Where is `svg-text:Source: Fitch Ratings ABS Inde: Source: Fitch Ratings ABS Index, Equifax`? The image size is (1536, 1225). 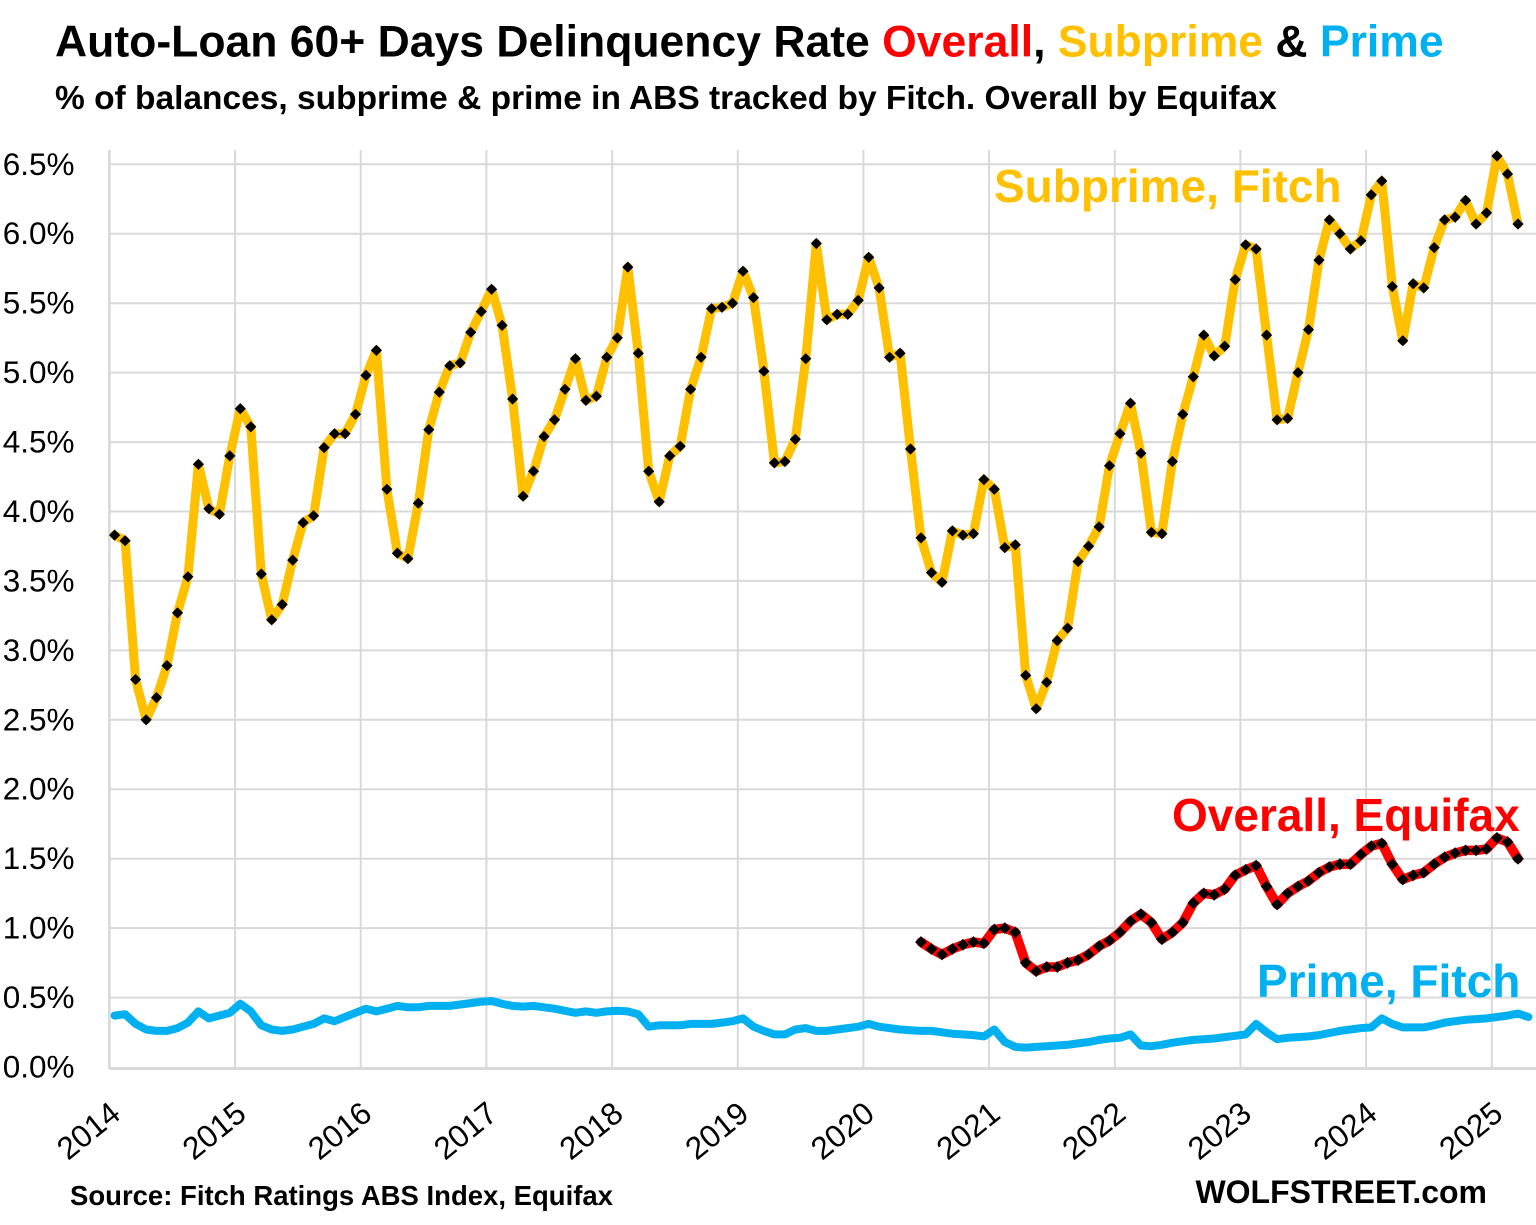 svg-text:Source: Fitch Ratings ABS Inde: Source: Fitch Ratings ABS Index, Equifax is located at coordinates (342, 1195).